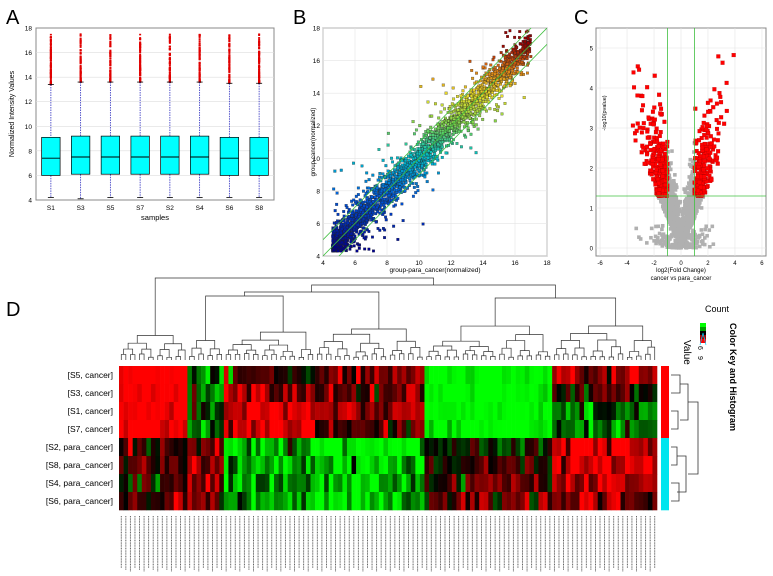 This screenshot has width=773, height=576. I want to click on y-tick-label: 3, so click(592, 130).